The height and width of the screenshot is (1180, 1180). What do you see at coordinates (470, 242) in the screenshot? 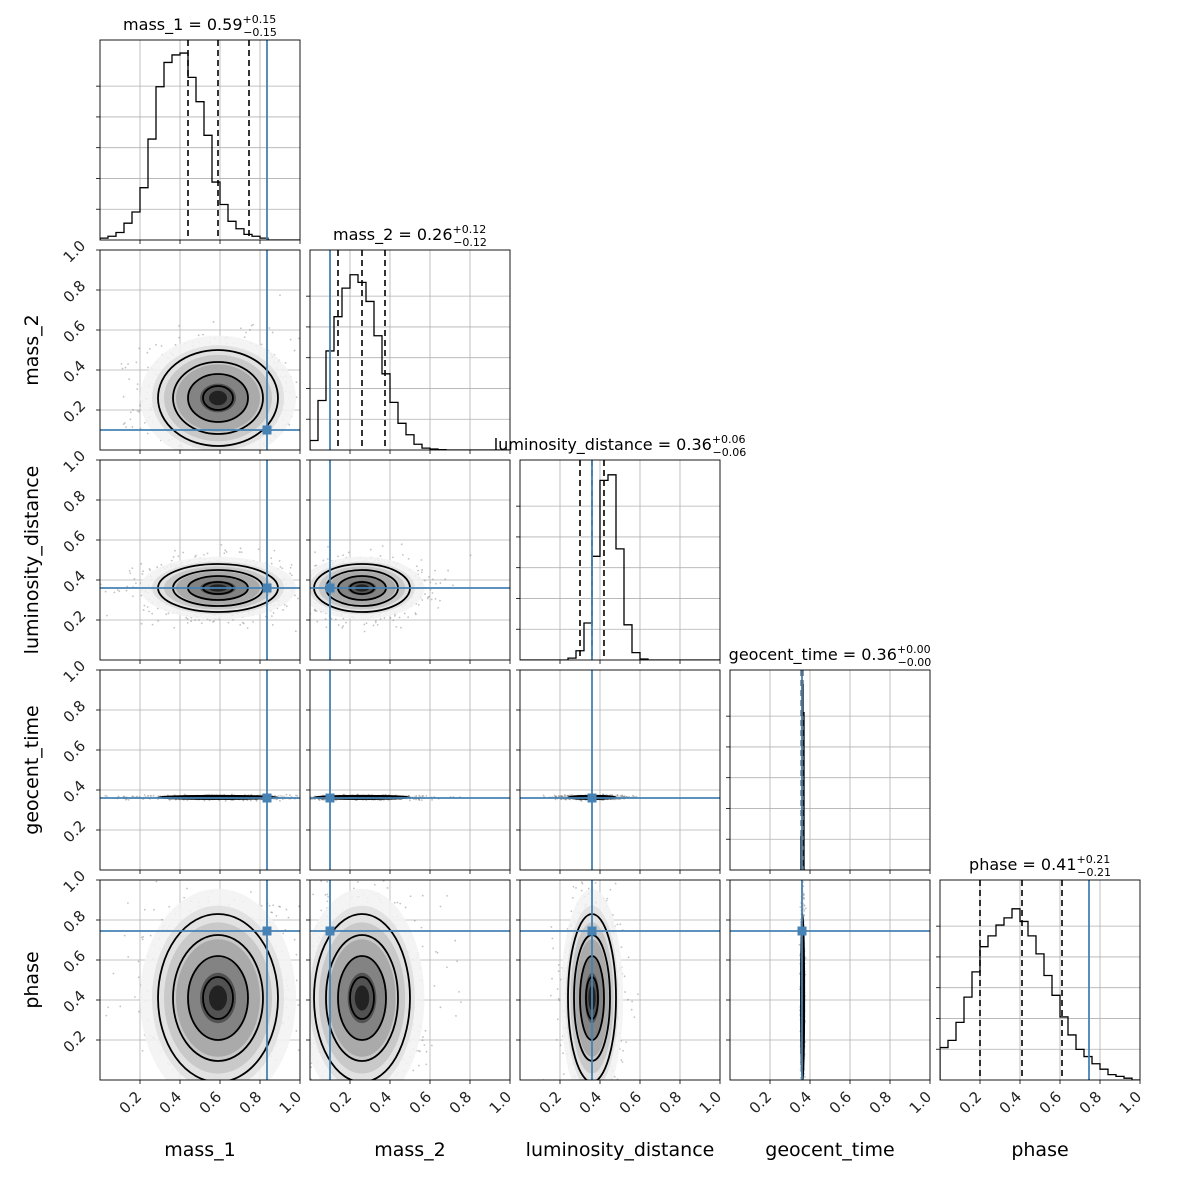
I see `title-minus: −0.12` at bounding box center [470, 242].